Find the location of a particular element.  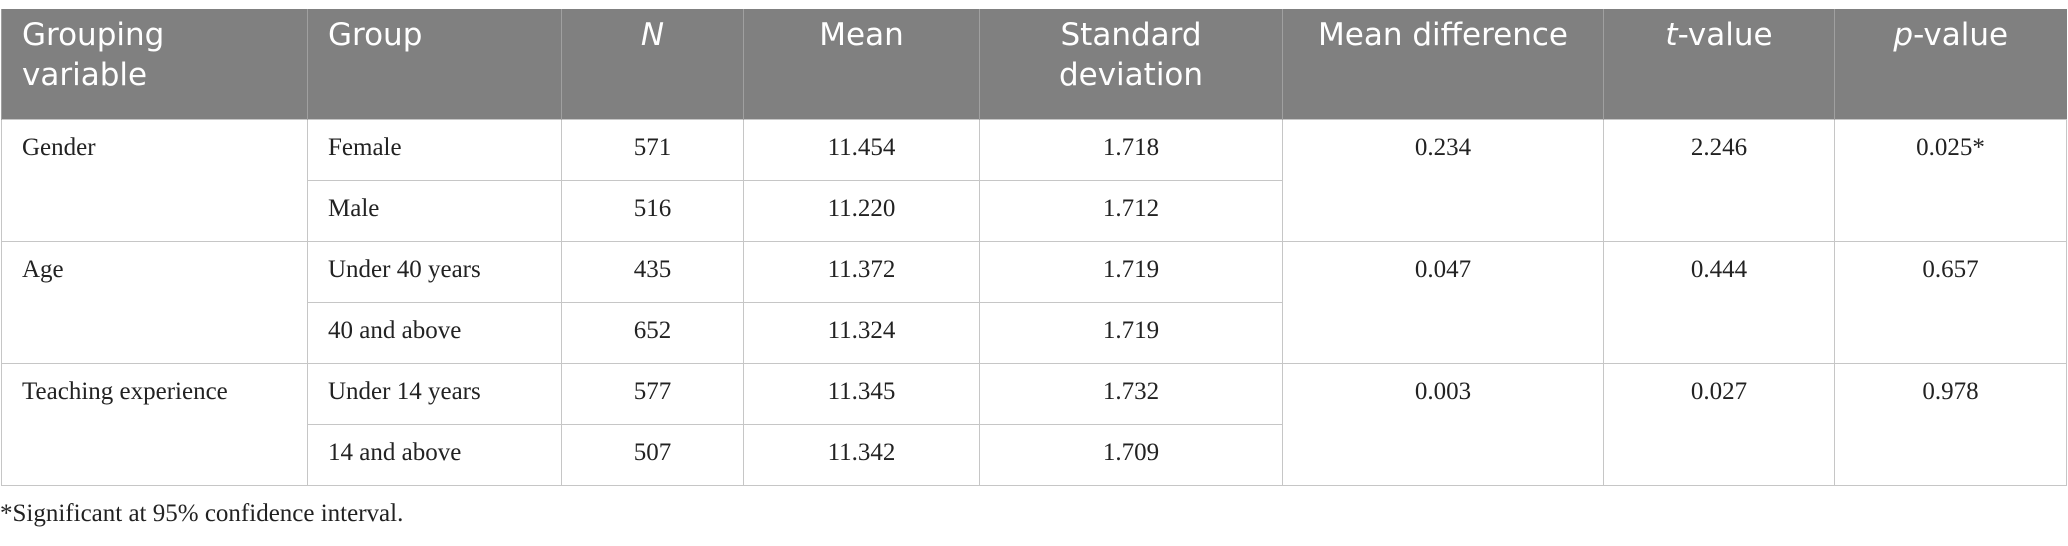

header-text: Mean difference is located at coordinates (1443, 35).